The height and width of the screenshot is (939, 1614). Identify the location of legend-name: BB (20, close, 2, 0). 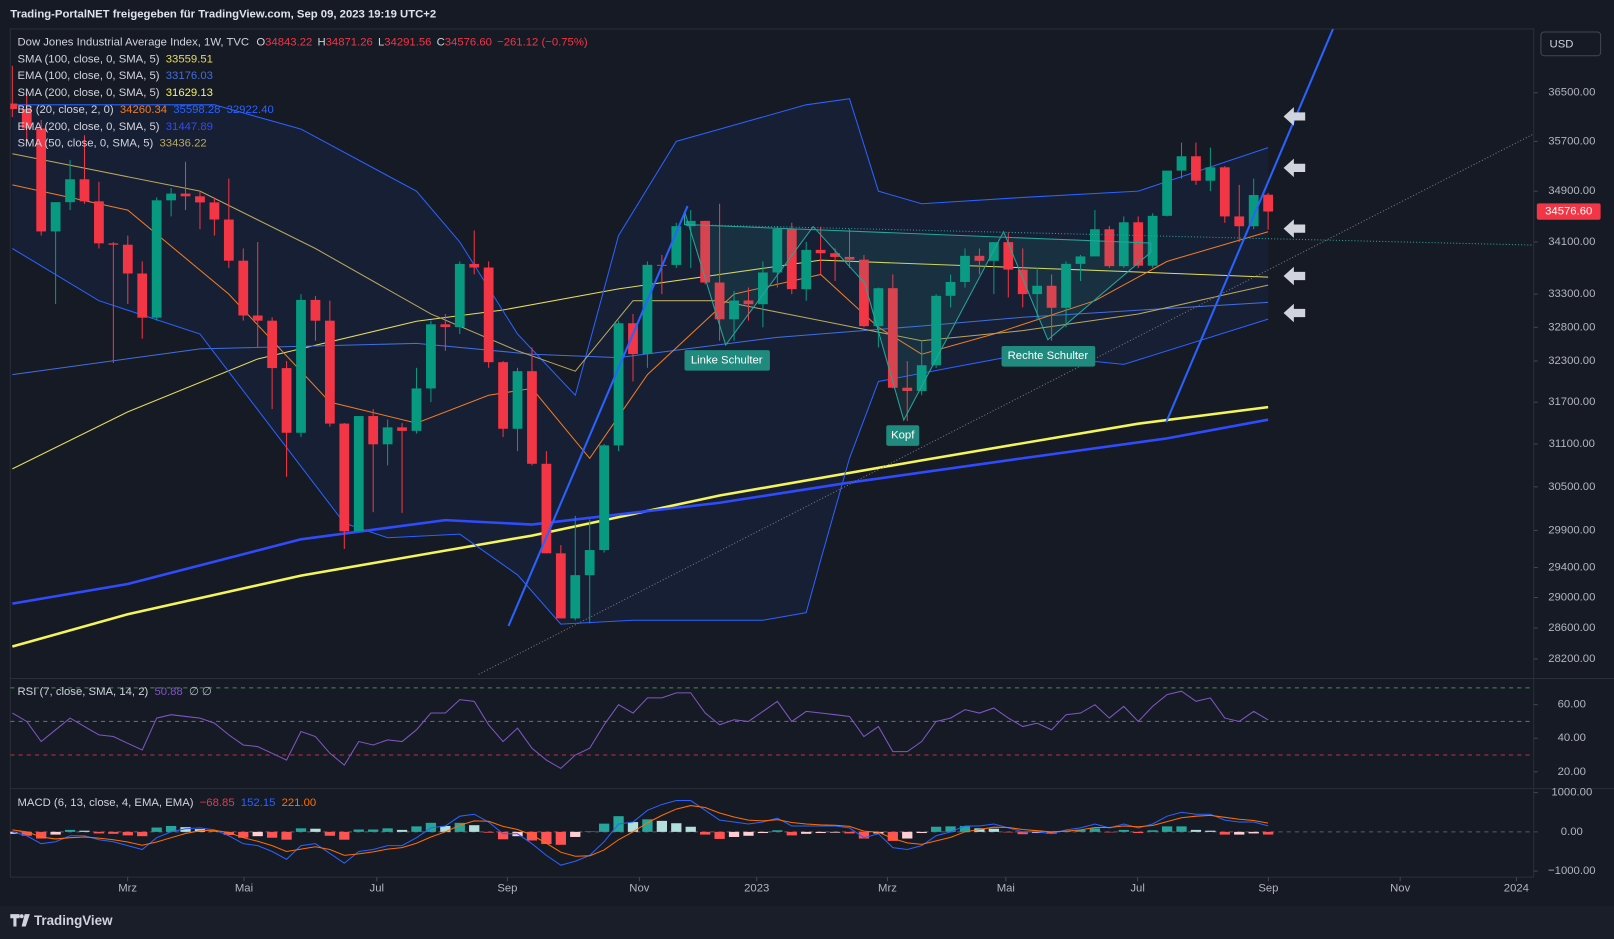
(65, 110).